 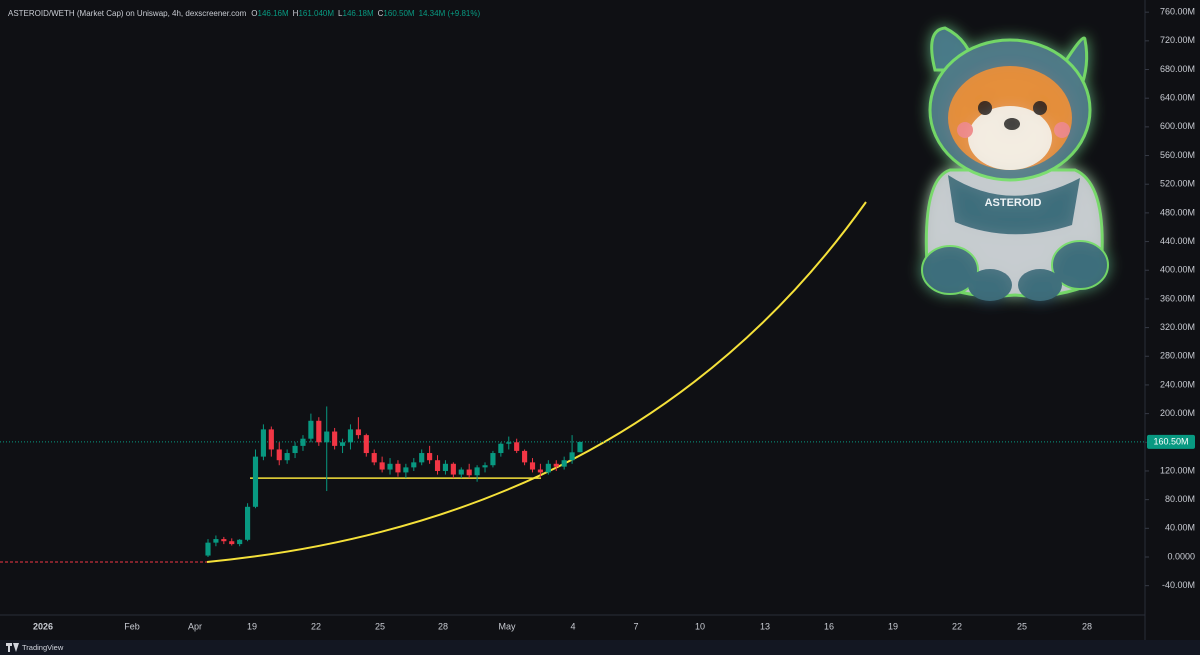 What do you see at coordinates (195, 626) in the screenshot?
I see `x-tick-label: Apr` at bounding box center [195, 626].